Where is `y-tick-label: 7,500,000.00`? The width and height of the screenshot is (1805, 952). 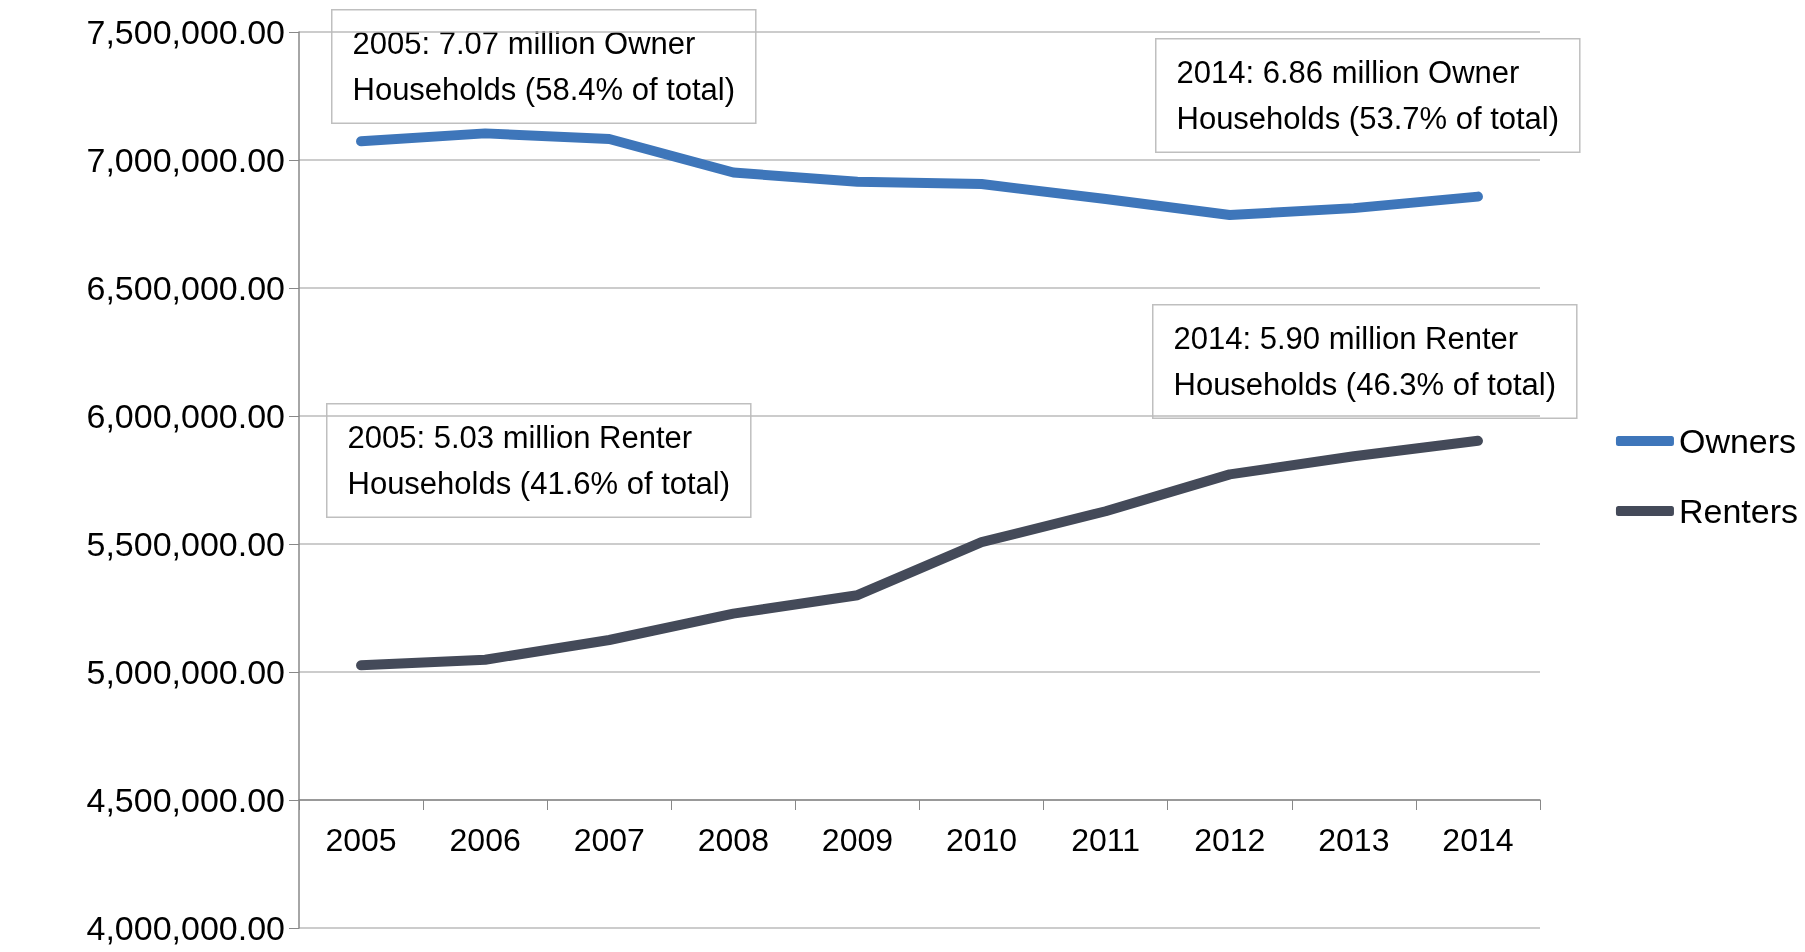 y-tick-label: 7,500,000.00 is located at coordinates (185, 32).